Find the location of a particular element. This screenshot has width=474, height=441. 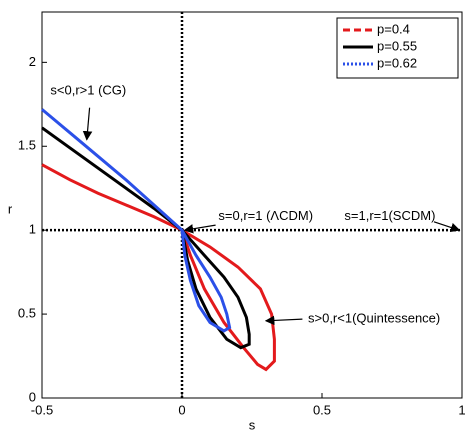

annotation: s=0,r=1 (ΛCDM) is located at coordinates (265, 215).